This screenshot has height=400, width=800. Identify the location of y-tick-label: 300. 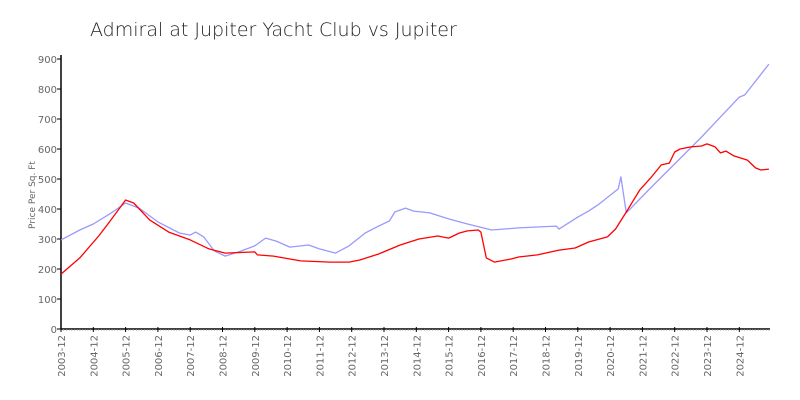
(47, 240).